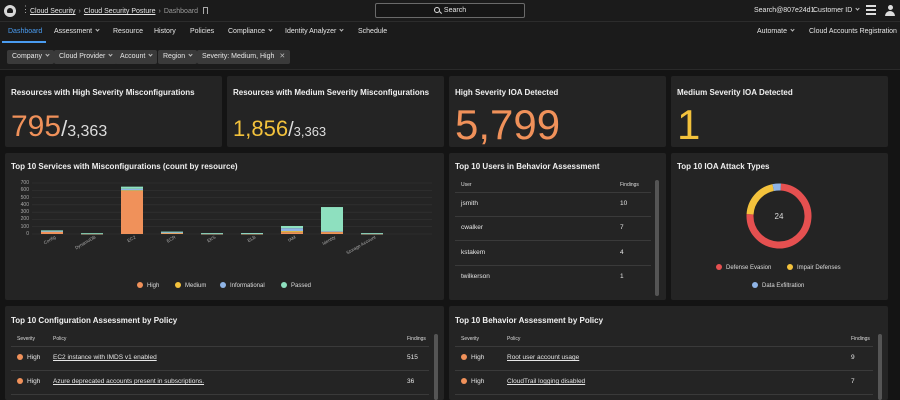  I want to click on user-findings: 7, so click(622, 227).